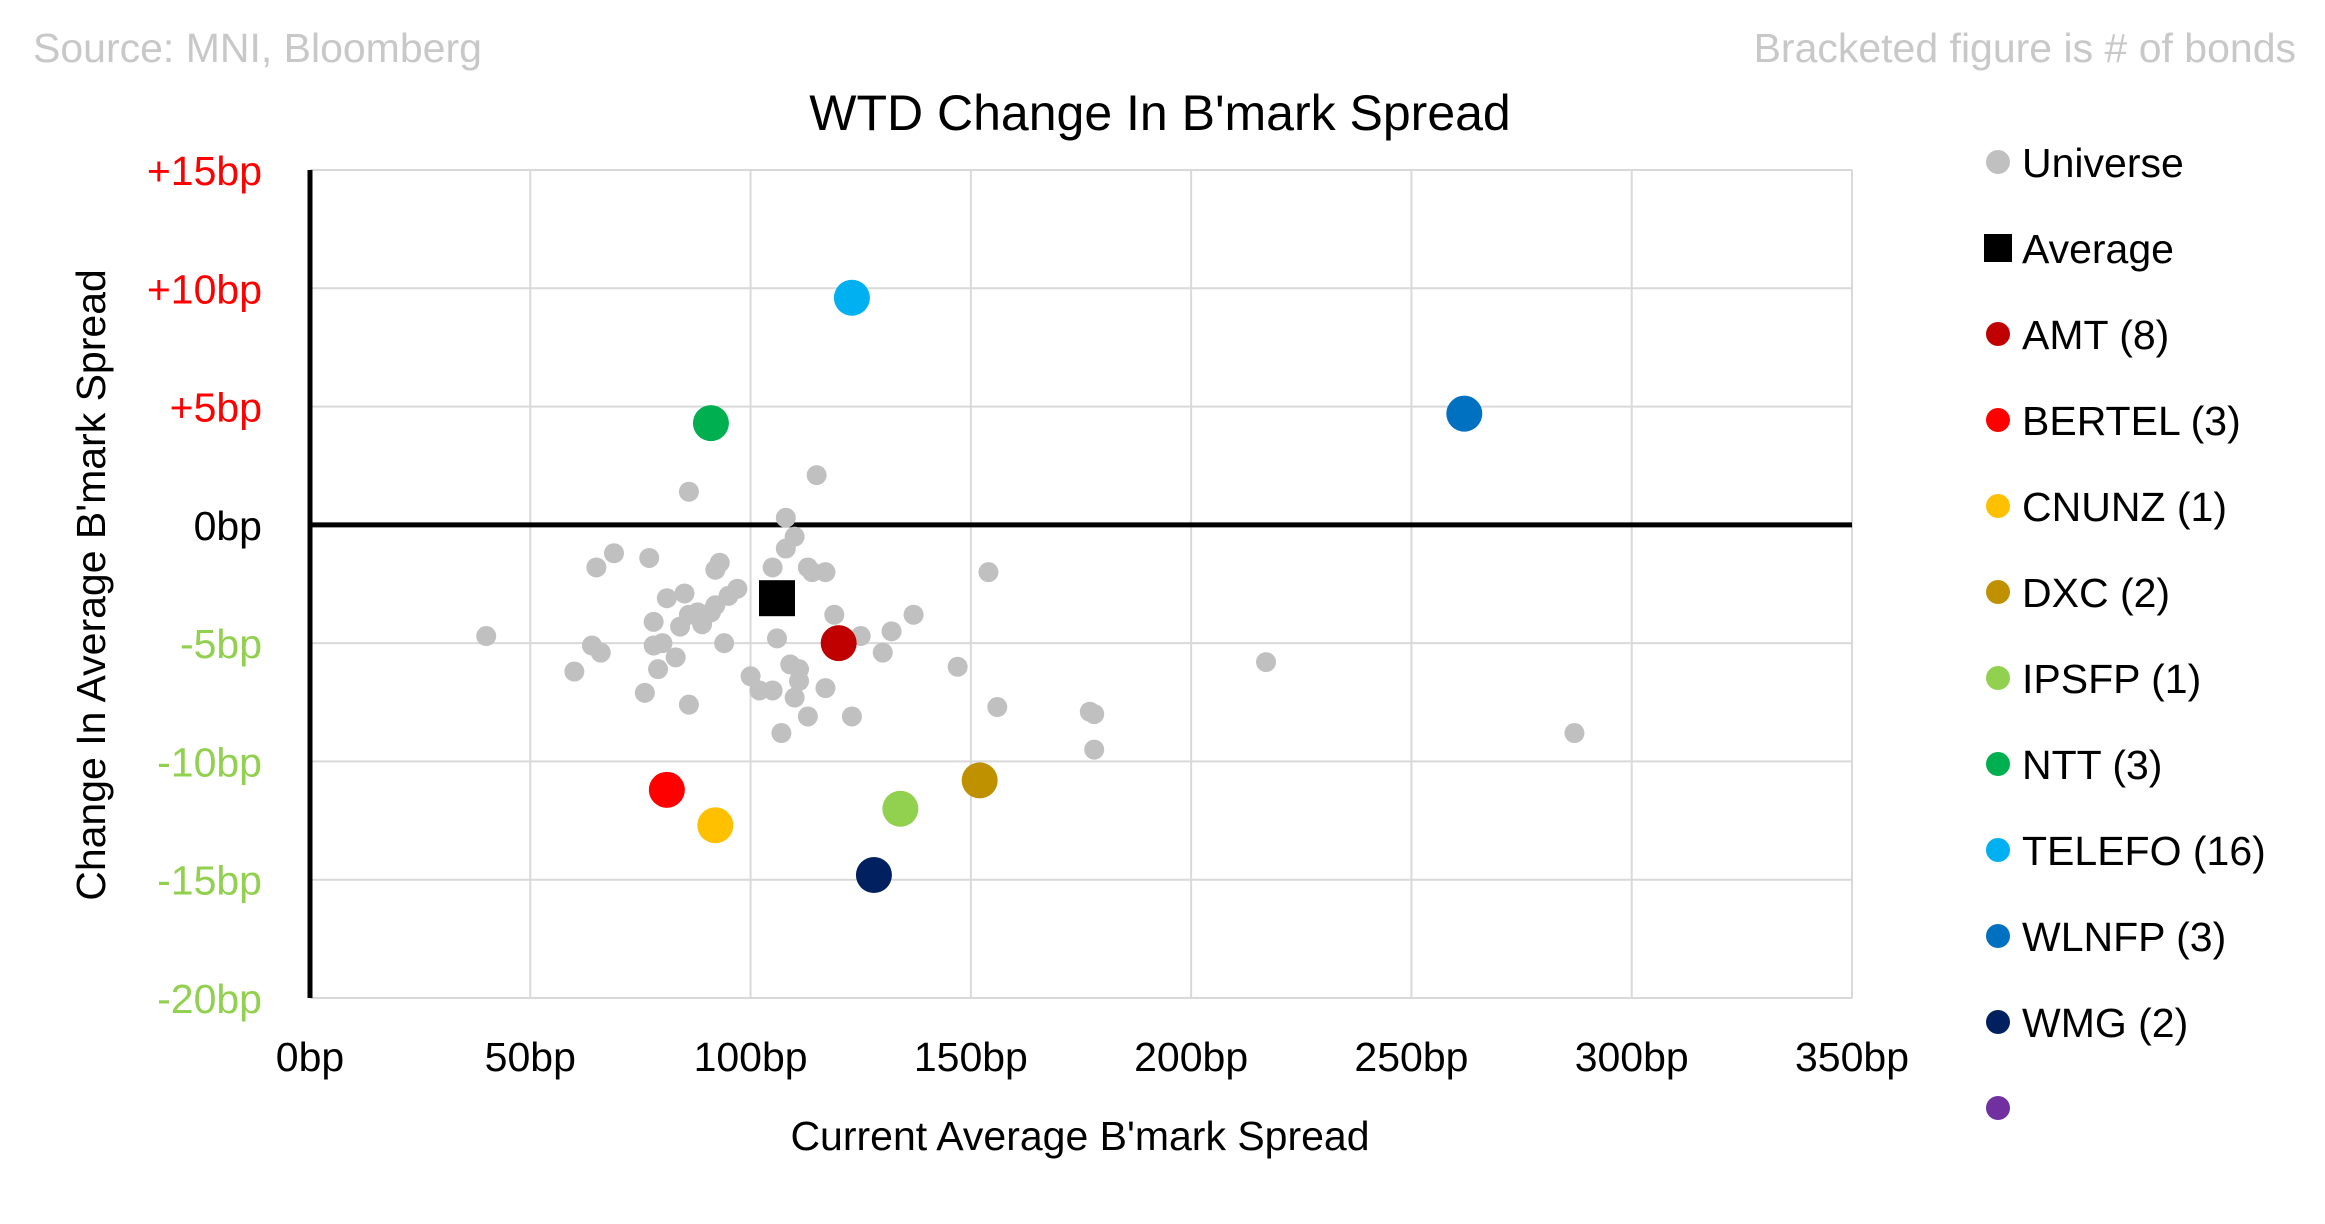 Image resolution: width=2325 pixels, height=1224 pixels. Describe the element at coordinates (228, 526) in the screenshot. I see `y-tick-label: 0bp` at that location.